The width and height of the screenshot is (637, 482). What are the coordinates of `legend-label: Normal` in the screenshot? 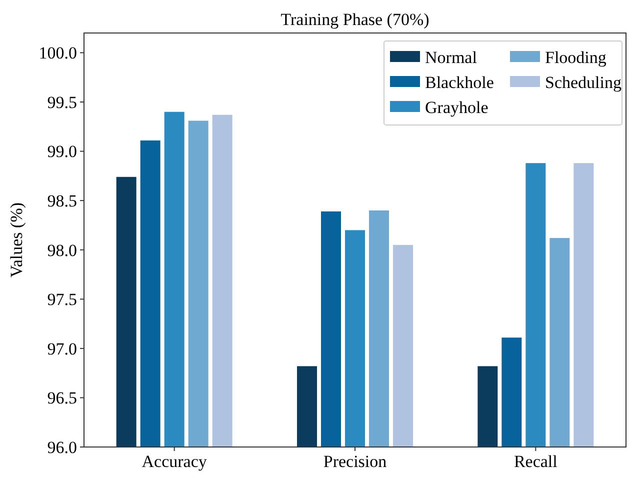 It's located at (451, 57).